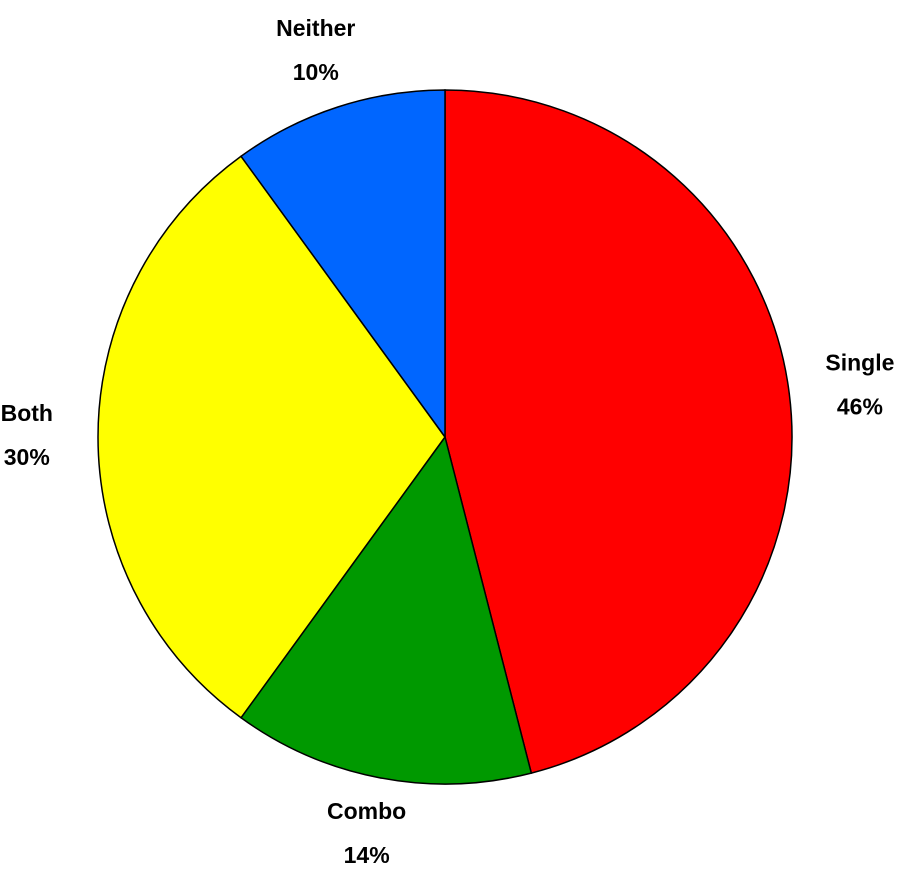 This screenshot has width=903, height=873. Describe the element at coordinates (27, 457) in the screenshot. I see `slice-value-label: 30%` at that location.